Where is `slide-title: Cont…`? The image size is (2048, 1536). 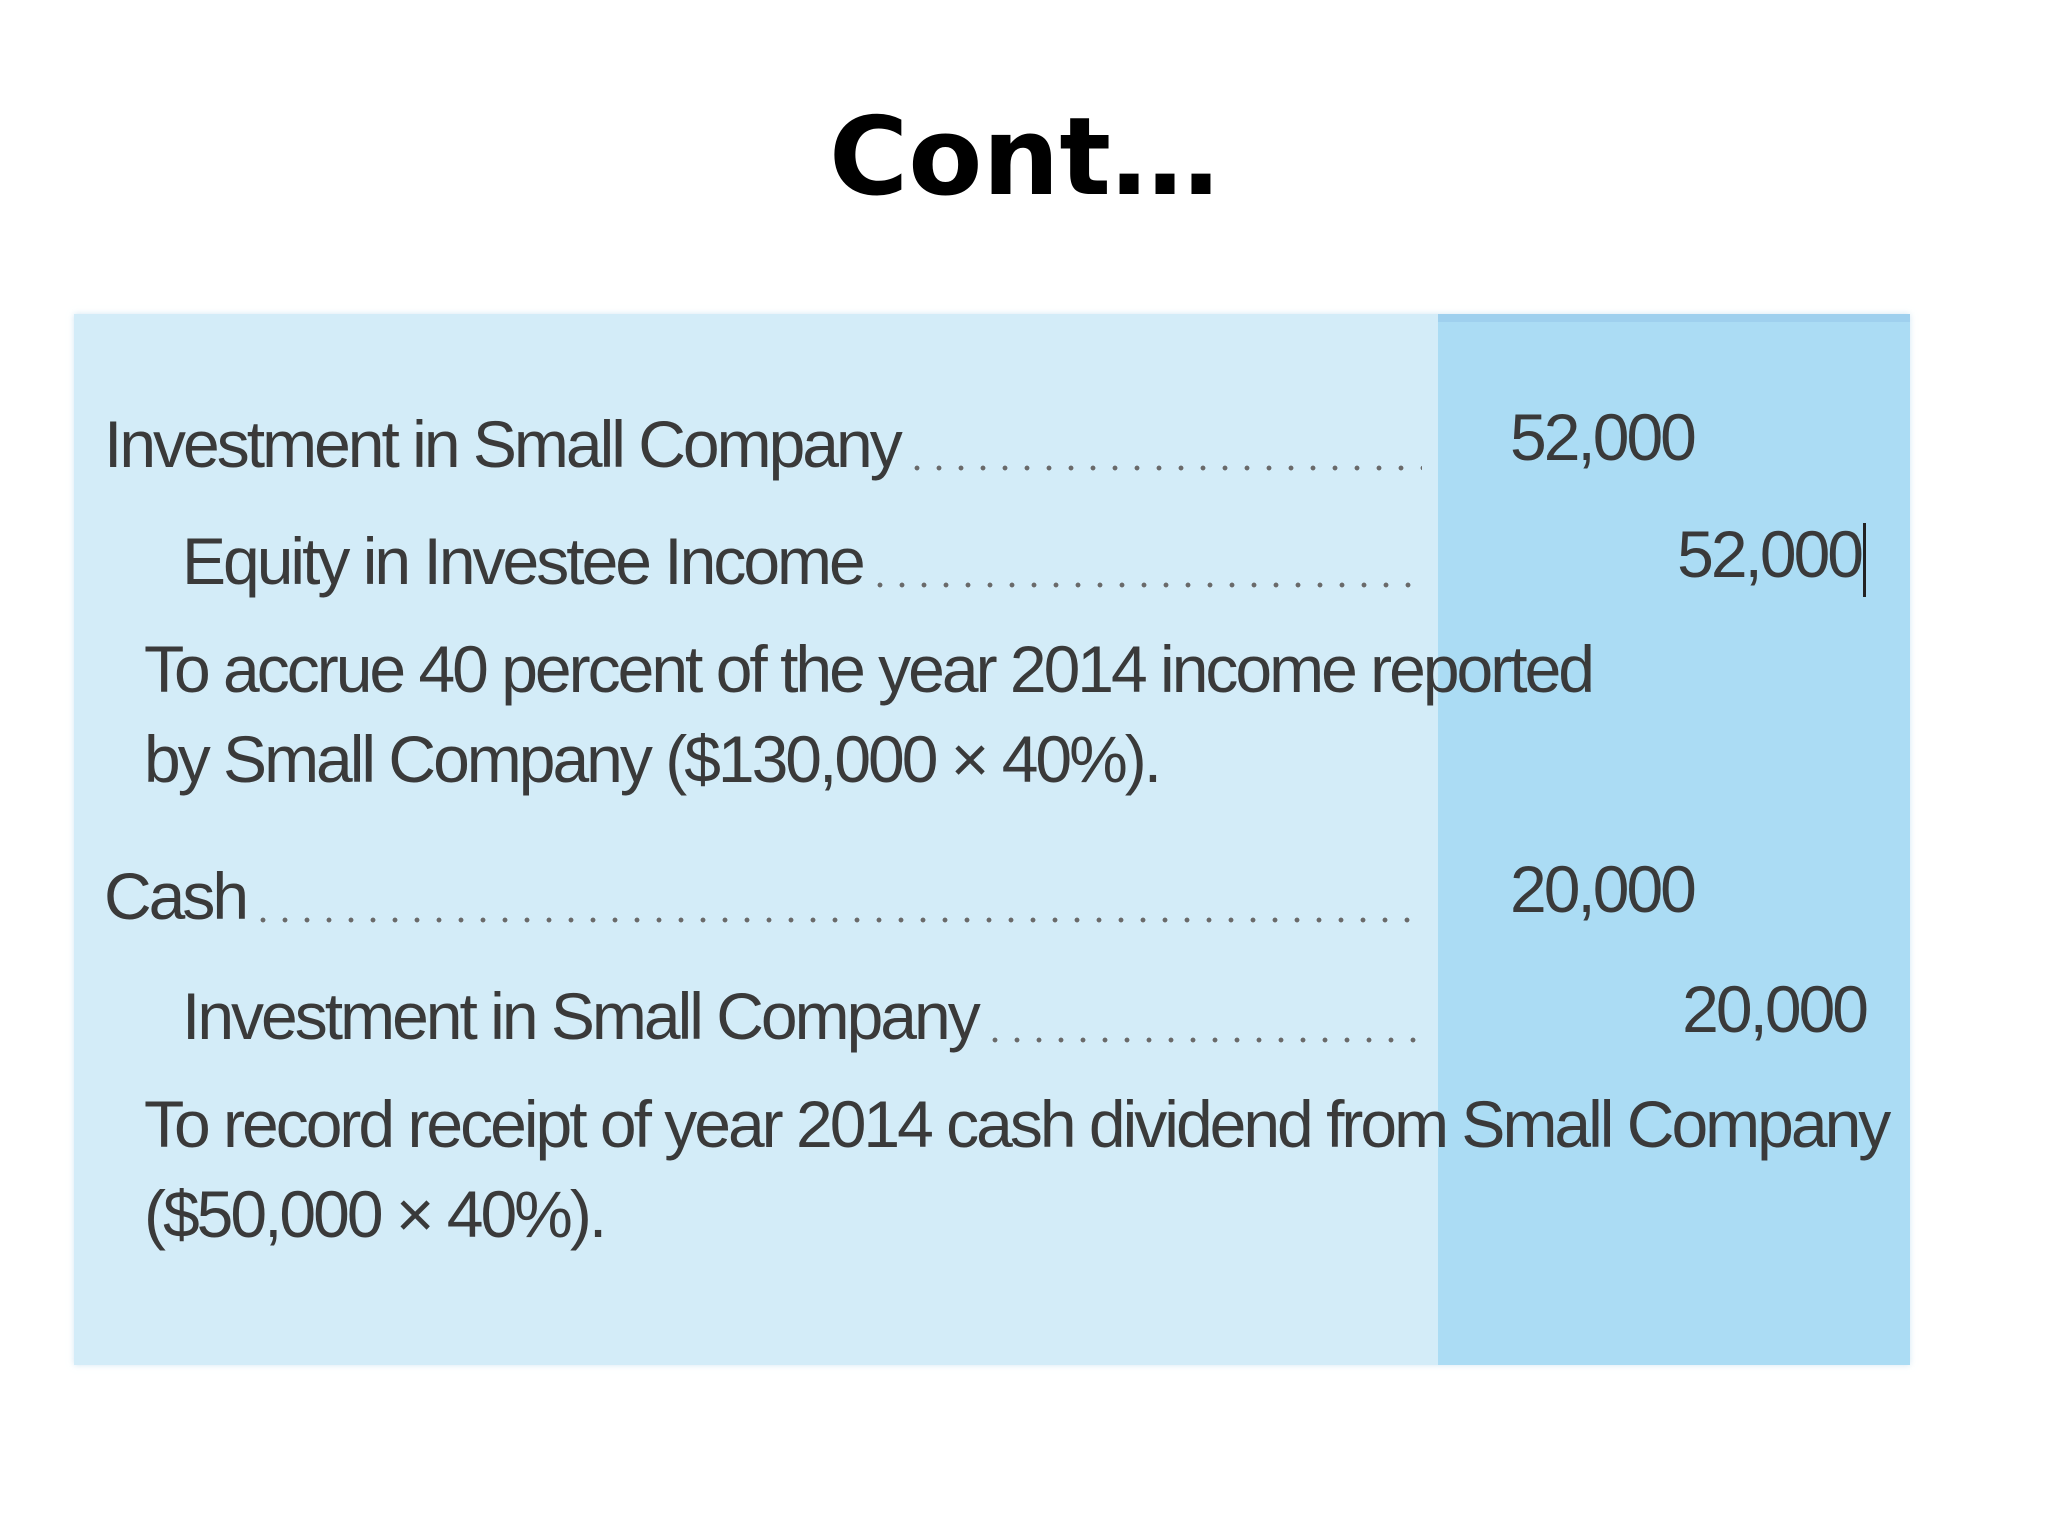
slide-title: Cont… is located at coordinates (1024, 157).